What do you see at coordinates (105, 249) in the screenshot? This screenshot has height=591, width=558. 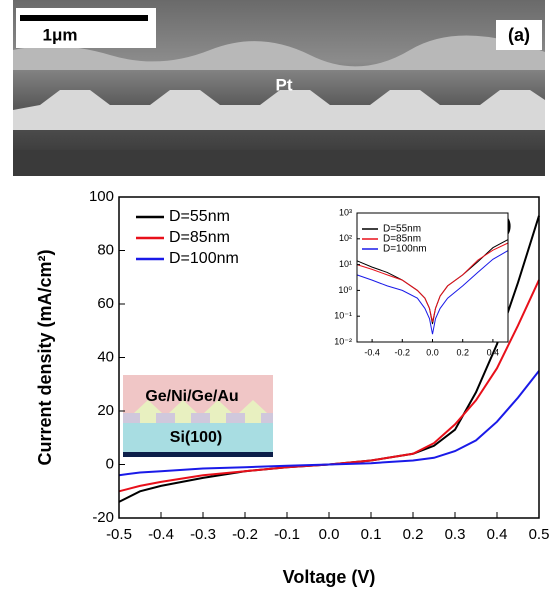 I see `y-tick-label: 80` at bounding box center [105, 249].